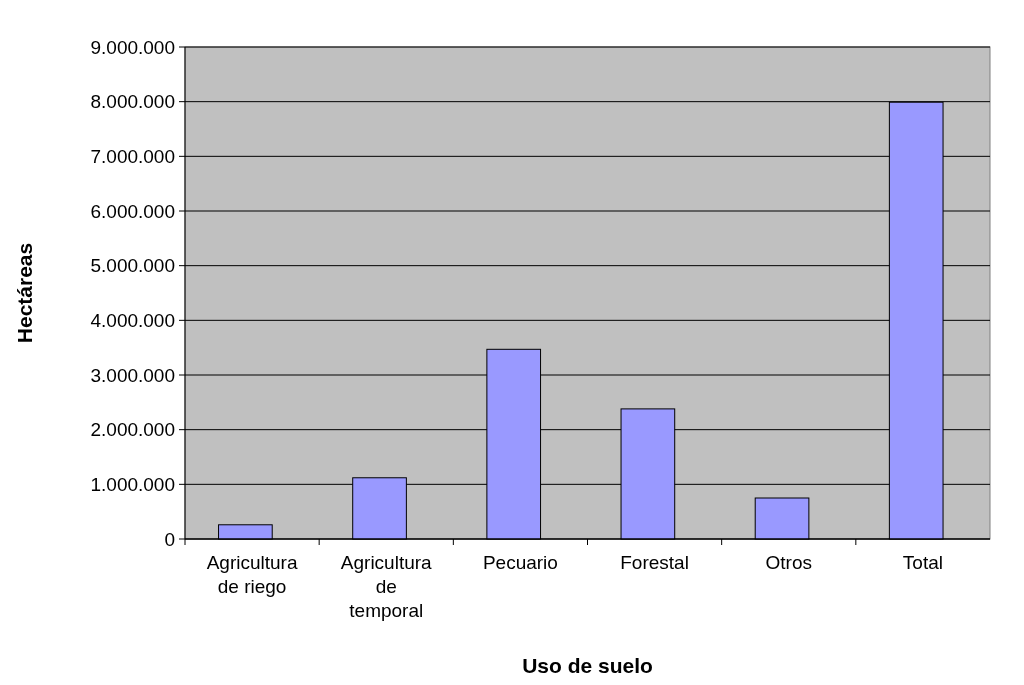  Describe the element at coordinates (169, 539) in the screenshot. I see `y-tick-label: 0` at that location.